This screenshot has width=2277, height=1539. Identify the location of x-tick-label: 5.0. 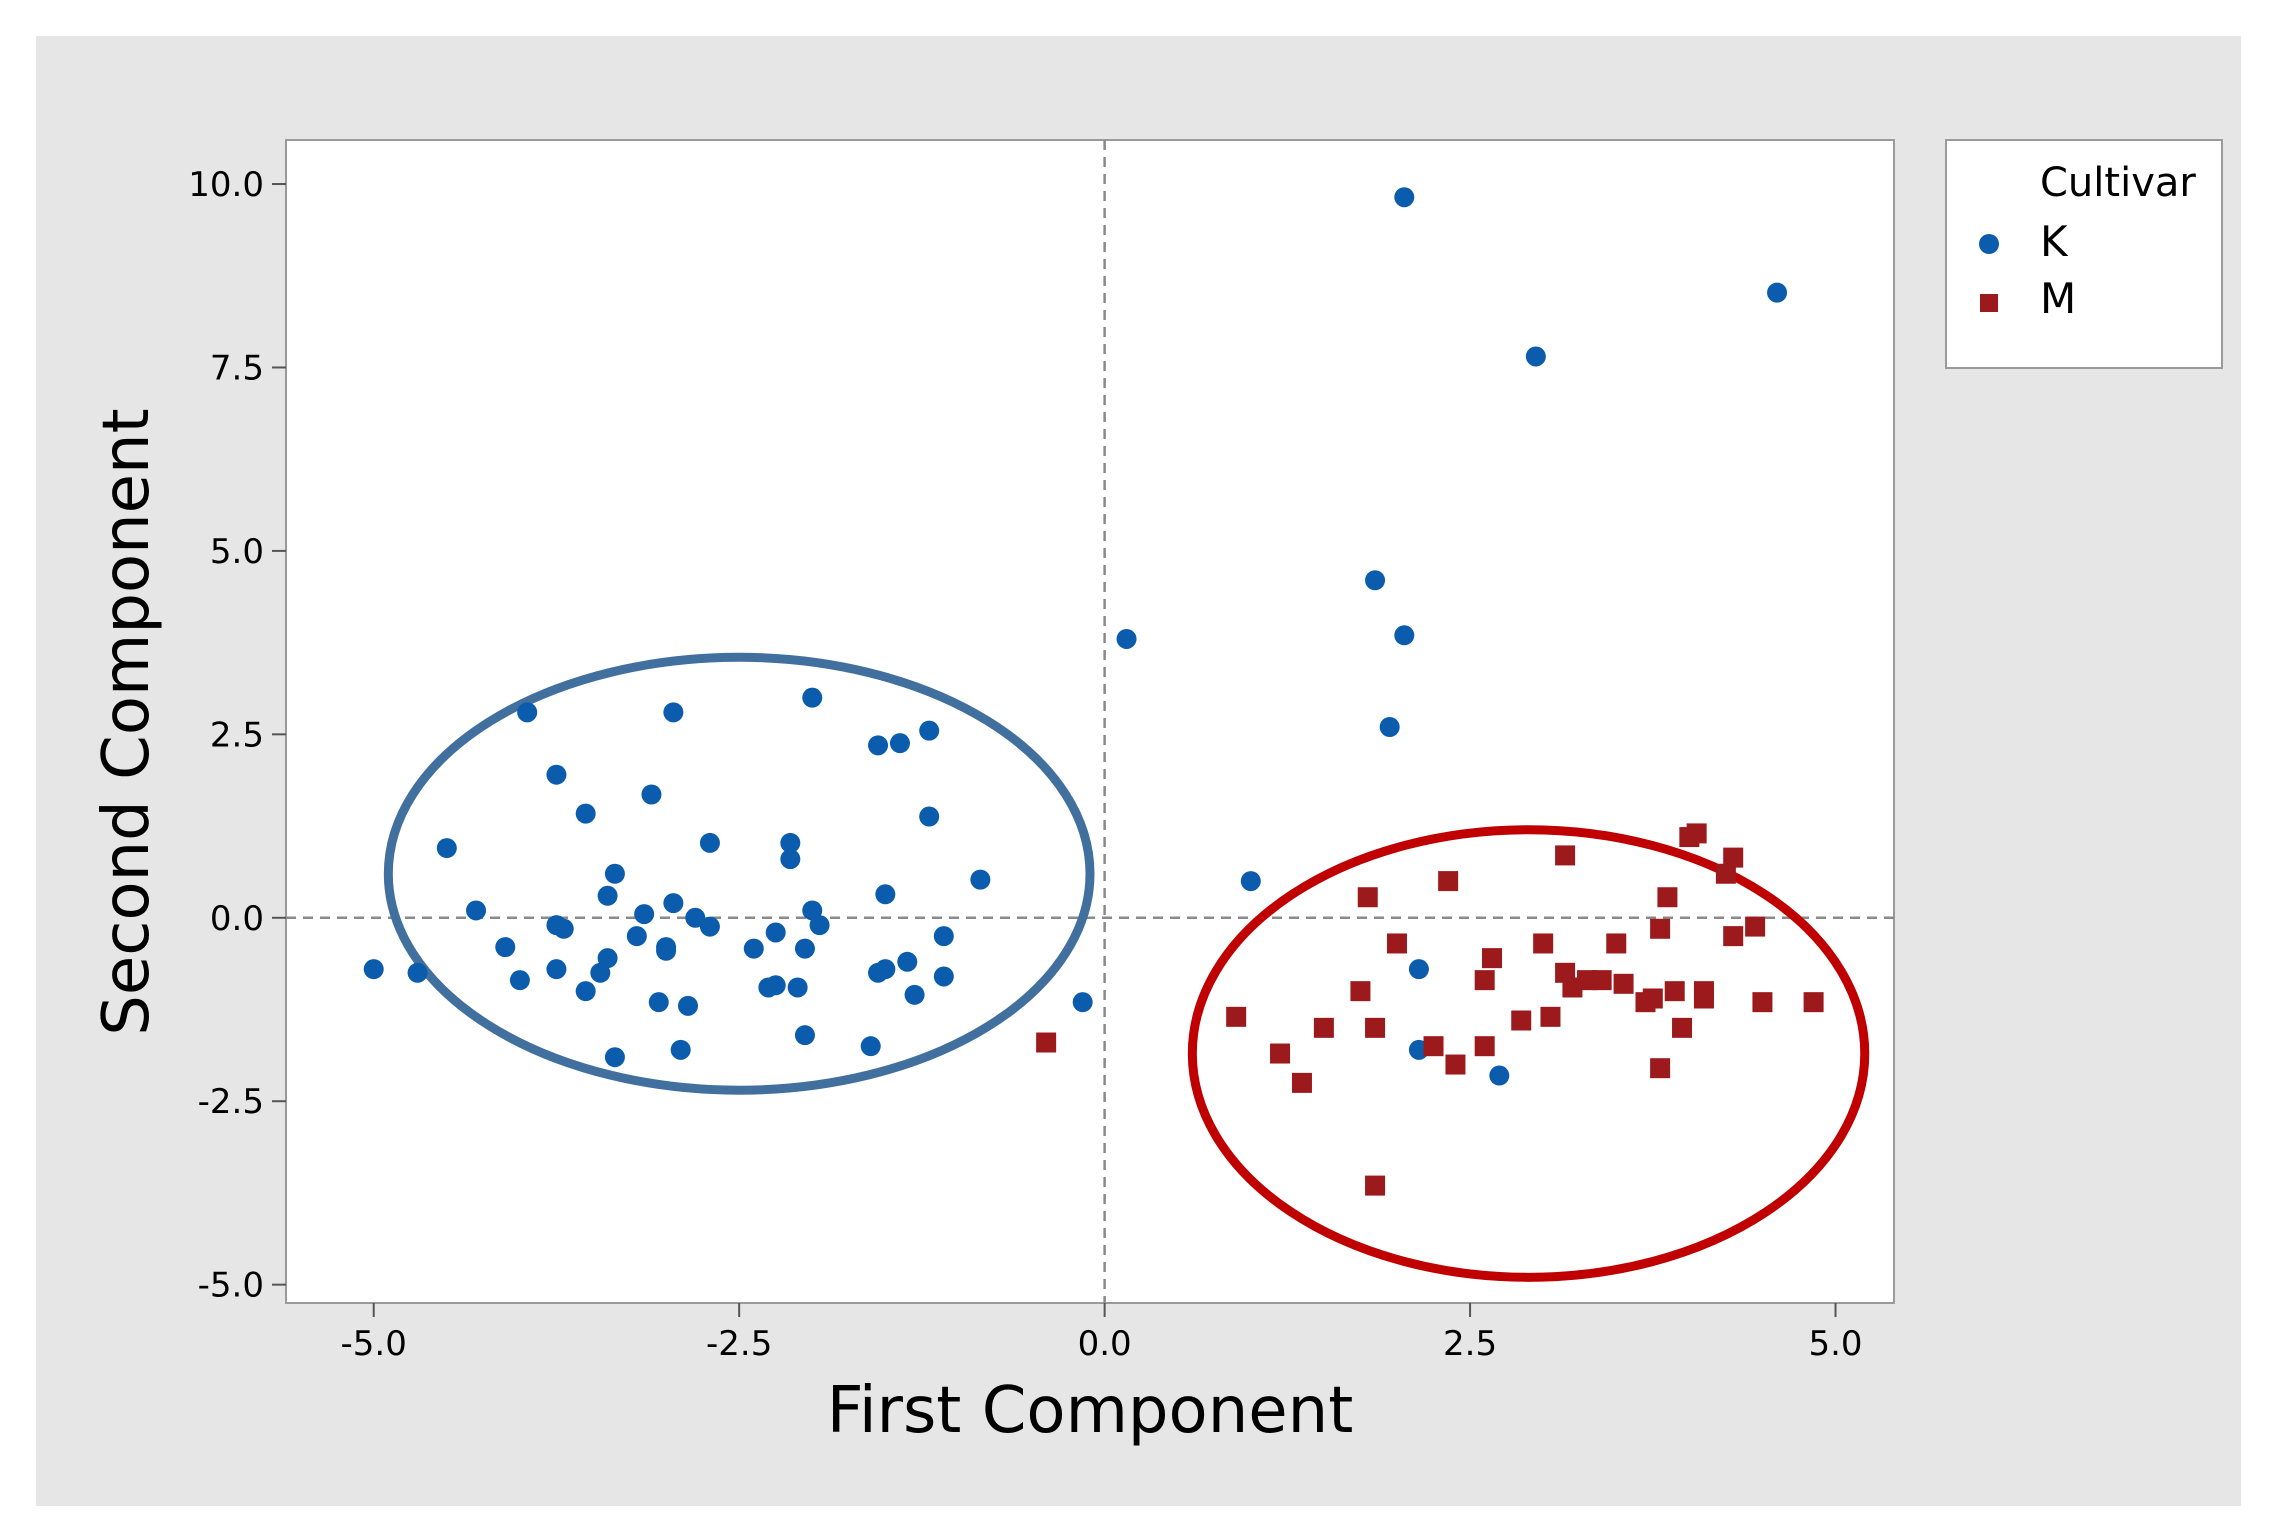
(1835, 1344).